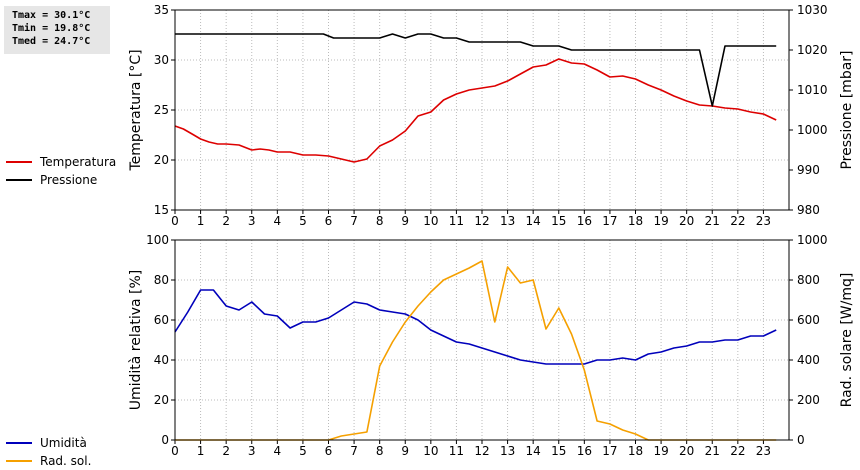  What do you see at coordinates (51, 15) in the screenshot?
I see `tmax-text: Tmax = 30.1°C` at bounding box center [51, 15].